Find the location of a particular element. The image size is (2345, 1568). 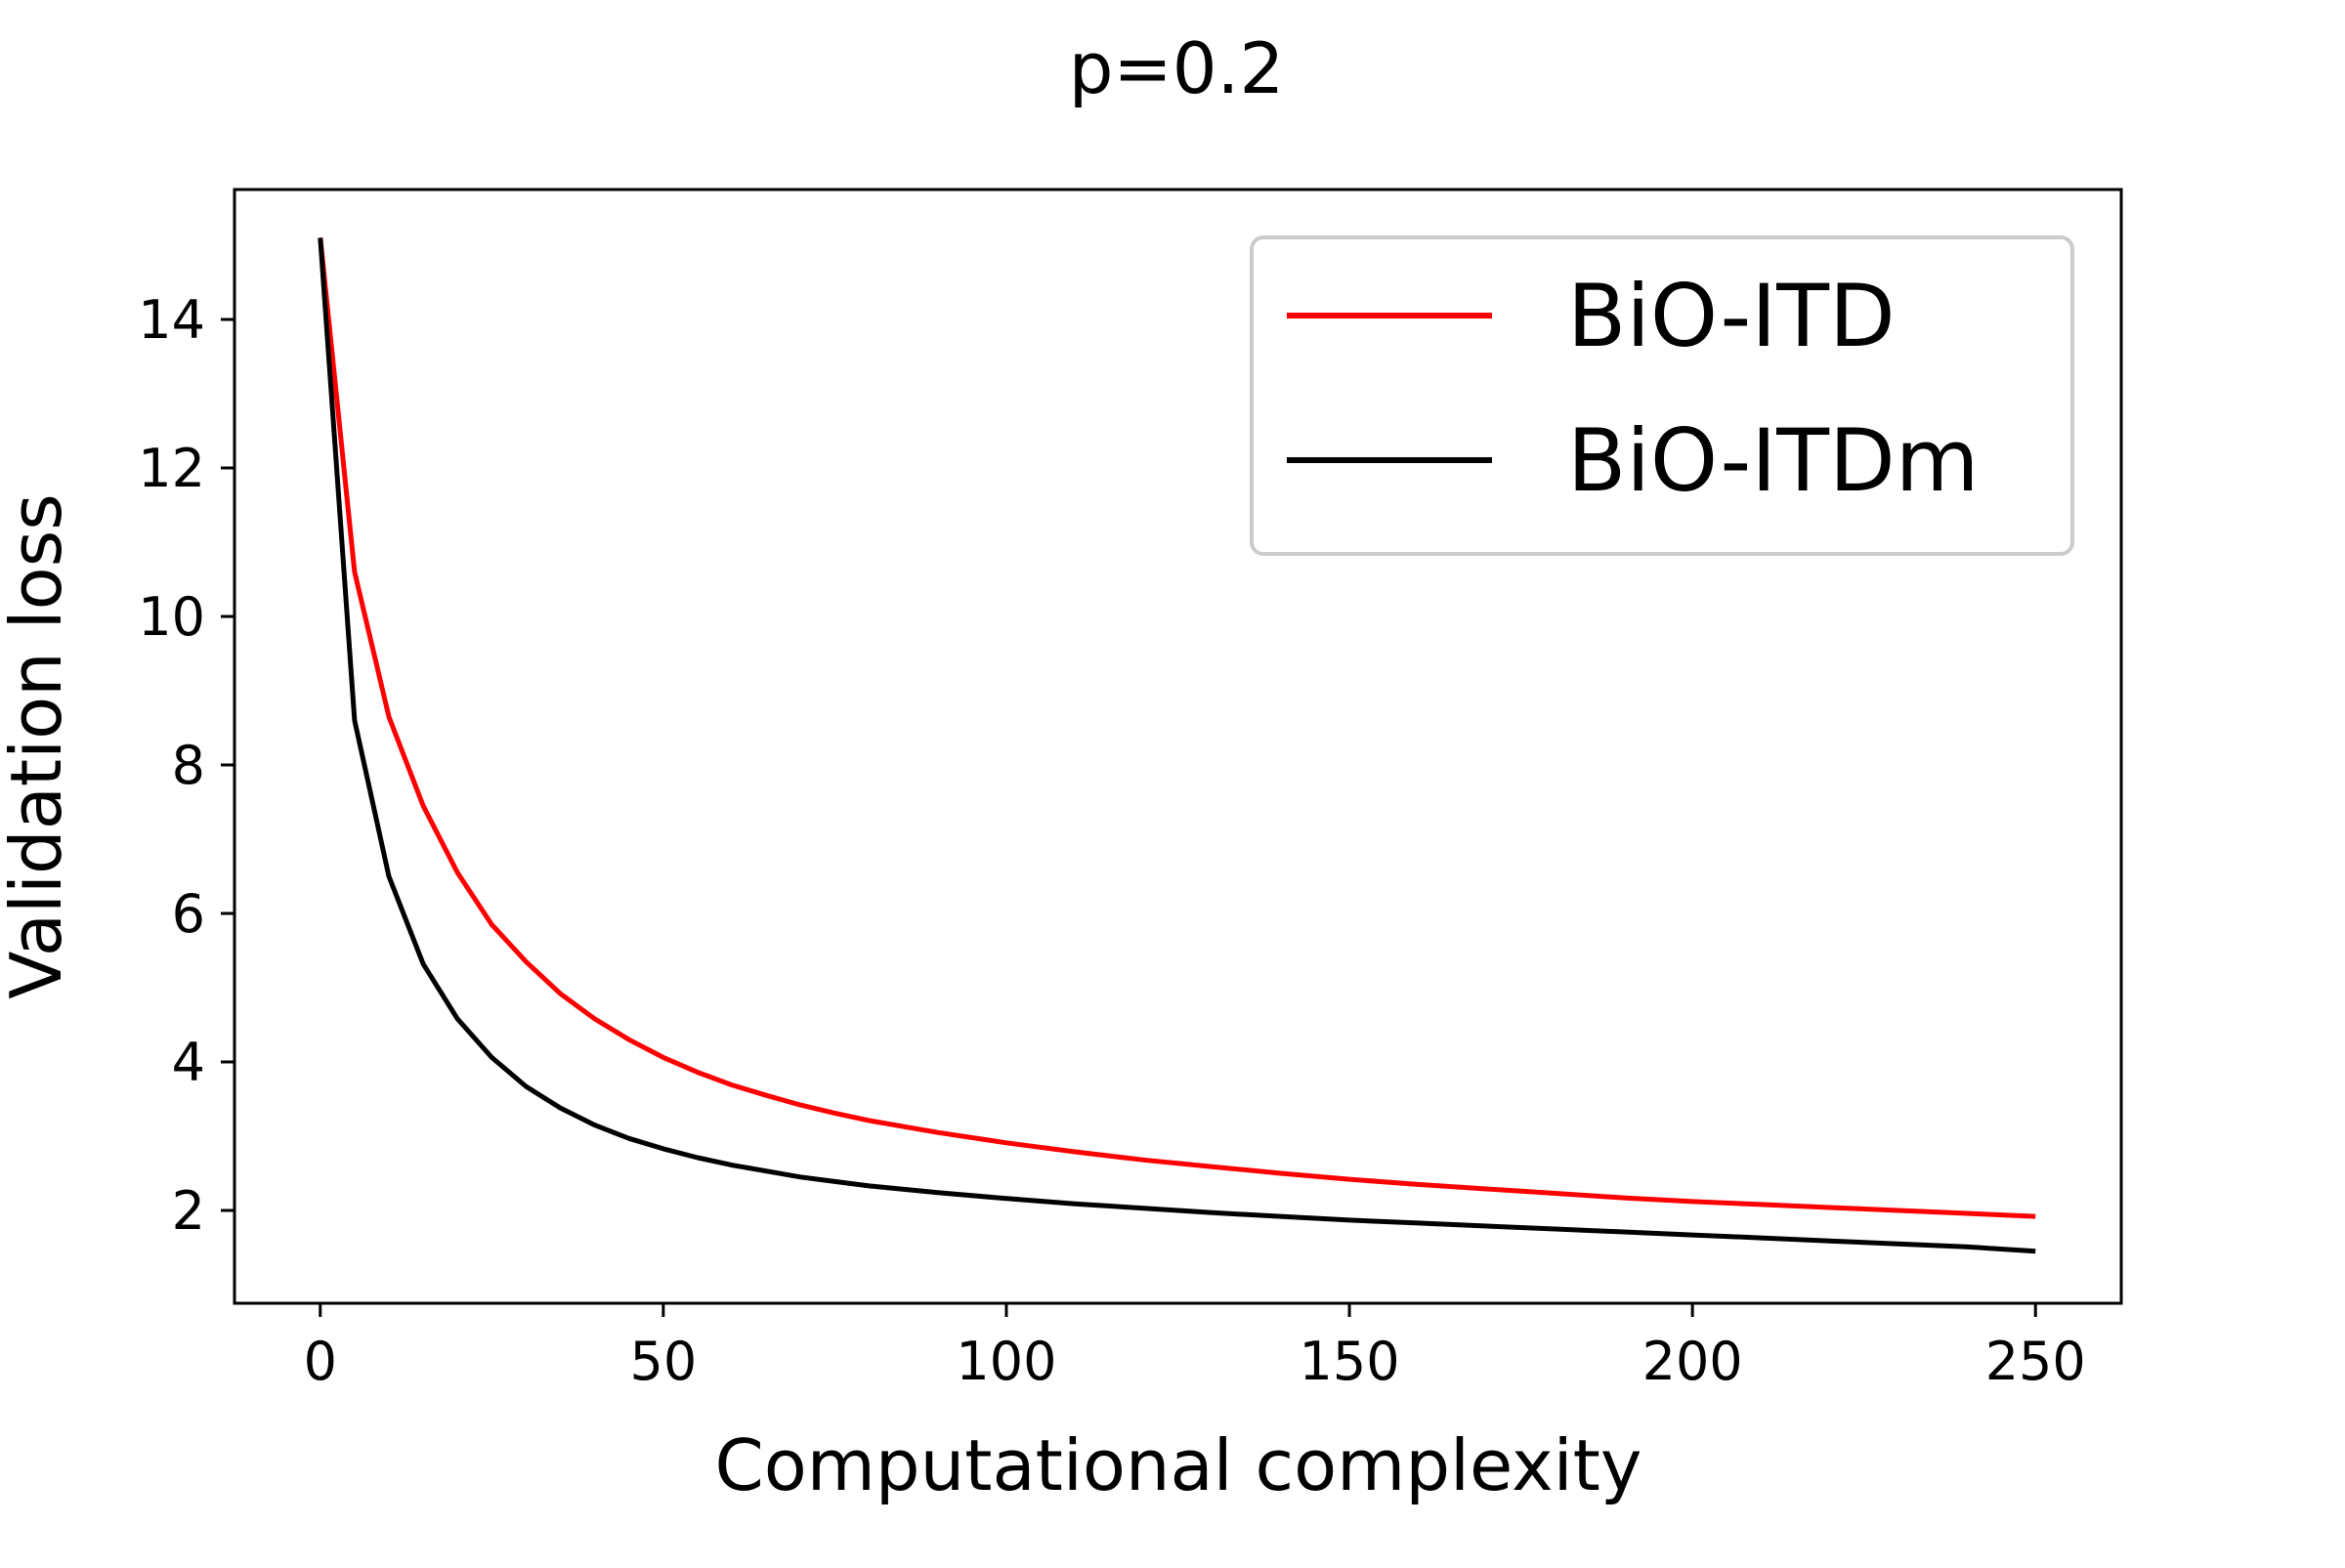

y-tick-label: 2 is located at coordinates (188, 1211).